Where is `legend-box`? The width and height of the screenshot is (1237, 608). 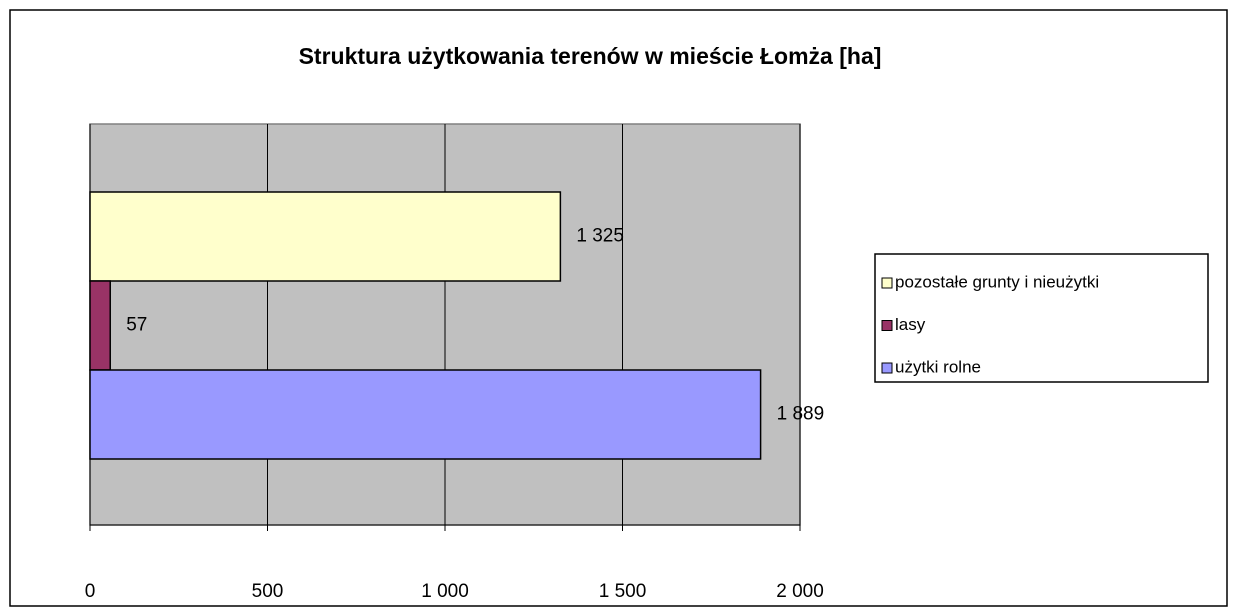 legend-box is located at coordinates (1041, 318).